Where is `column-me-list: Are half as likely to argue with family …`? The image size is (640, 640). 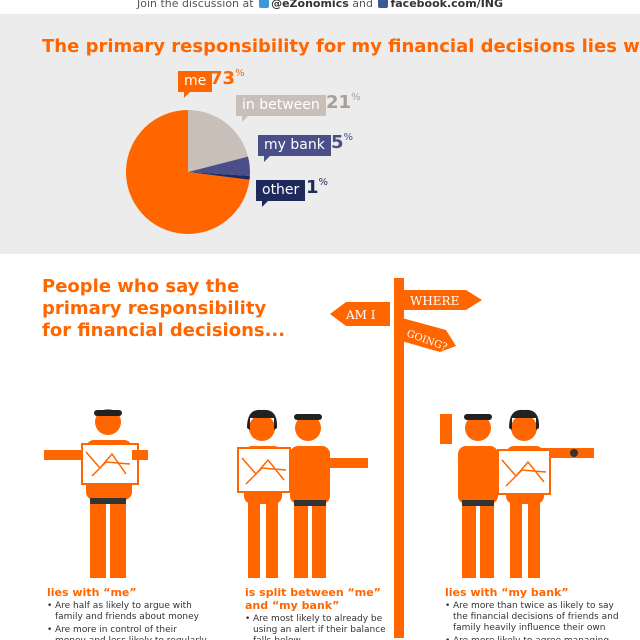 column-me-list: Are half as likely to argue with family … is located at coordinates (127, 620).